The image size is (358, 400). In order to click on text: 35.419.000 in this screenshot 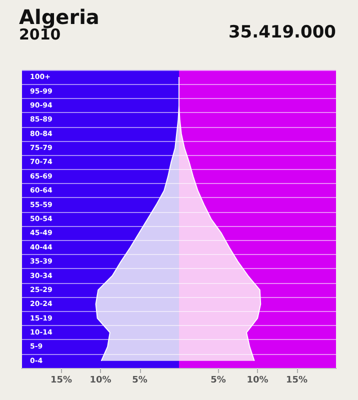, I will do `click(282, 32)`.